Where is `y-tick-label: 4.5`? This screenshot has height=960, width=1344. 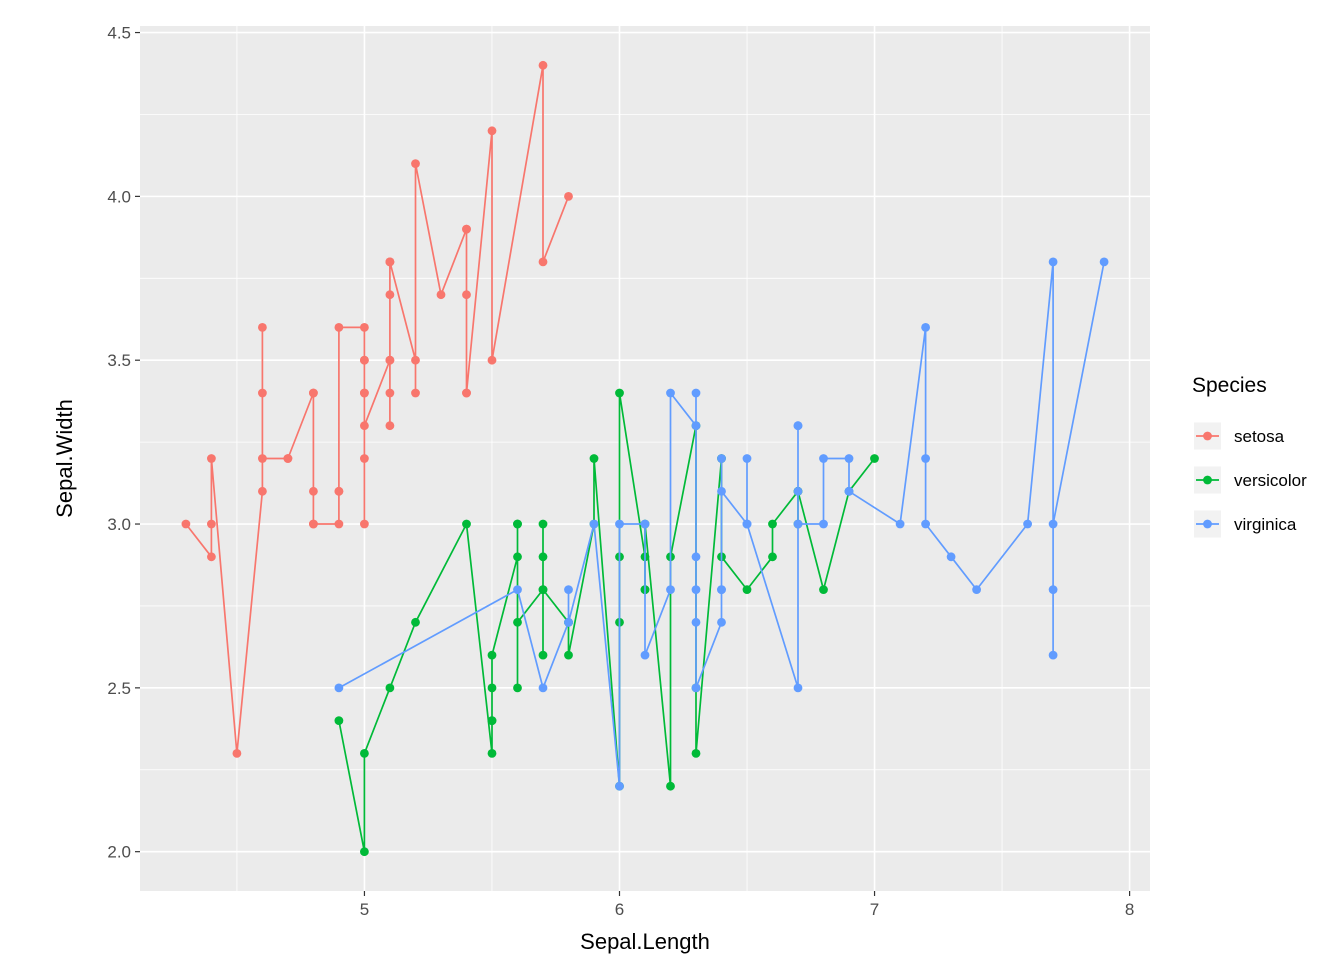 y-tick-label: 4.5 is located at coordinates (119, 33).